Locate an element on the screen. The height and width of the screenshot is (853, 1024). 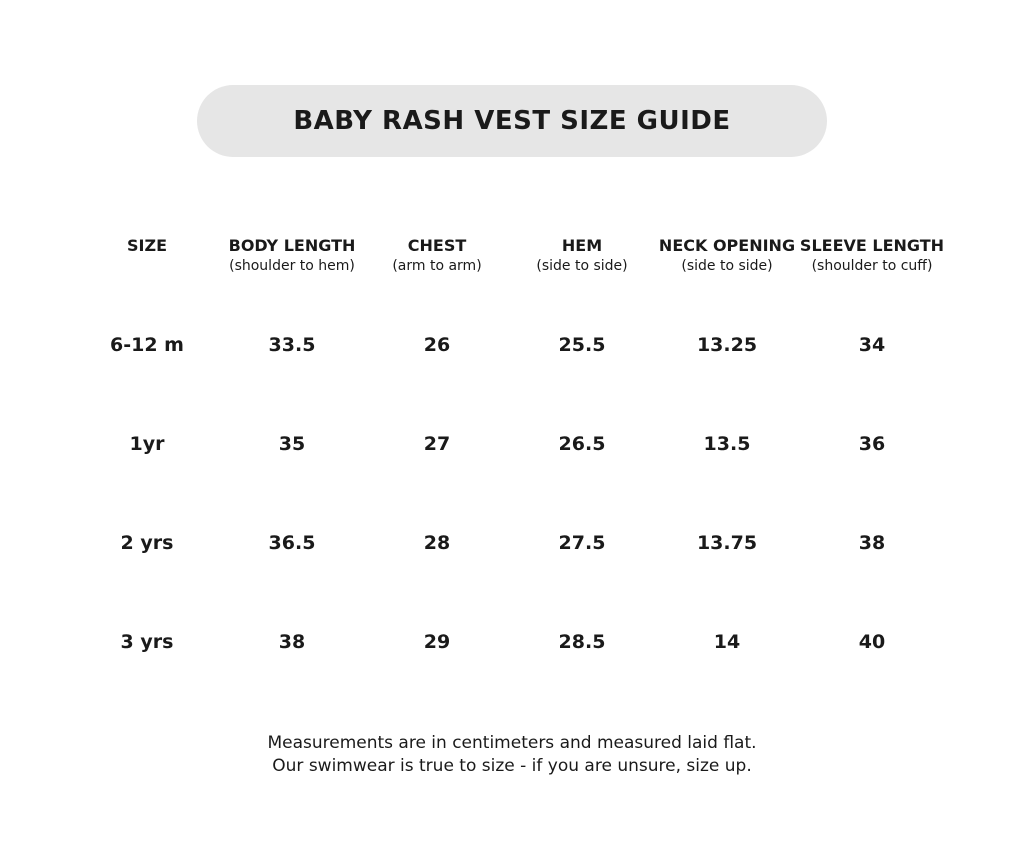
measurement: 14 is located at coordinates (727, 642).